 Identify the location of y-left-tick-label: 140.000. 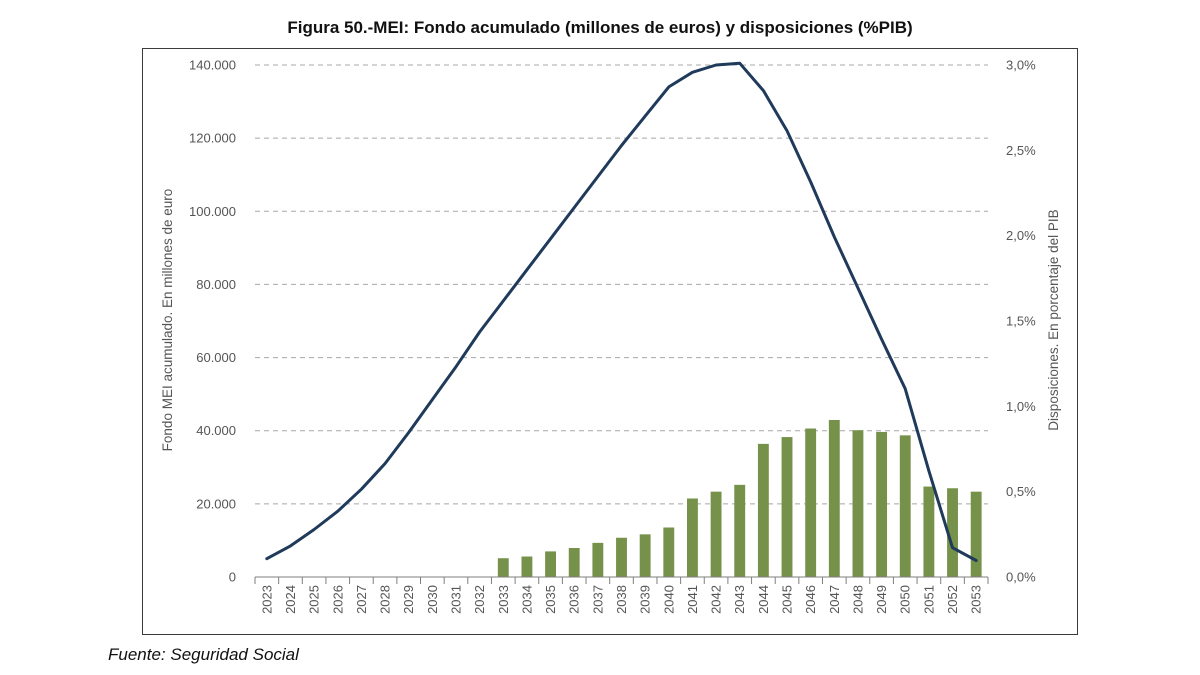
(212, 65).